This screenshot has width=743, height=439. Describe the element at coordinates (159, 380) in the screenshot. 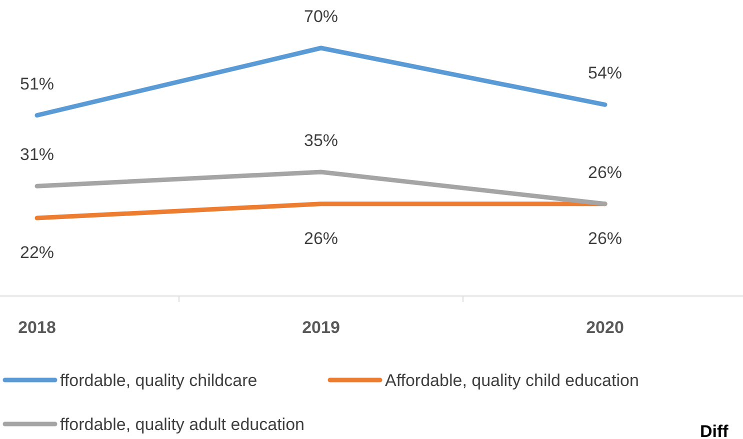

I see `legend-label: ffordable, quality childcare` at that location.